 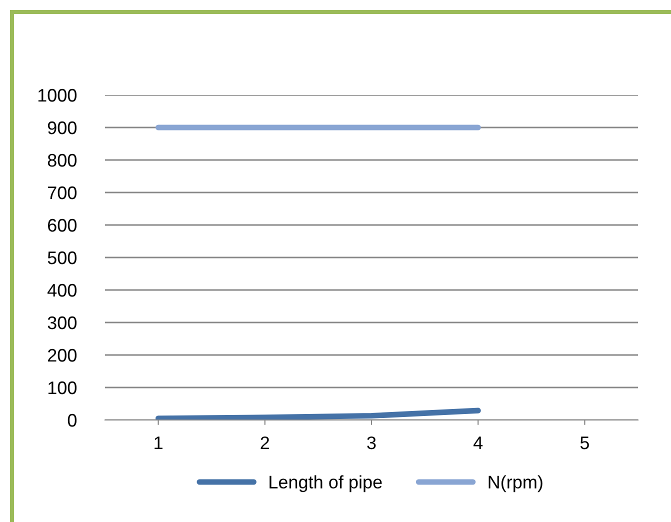 What do you see at coordinates (62, 127) in the screenshot?
I see `y-tick-label: 900` at bounding box center [62, 127].